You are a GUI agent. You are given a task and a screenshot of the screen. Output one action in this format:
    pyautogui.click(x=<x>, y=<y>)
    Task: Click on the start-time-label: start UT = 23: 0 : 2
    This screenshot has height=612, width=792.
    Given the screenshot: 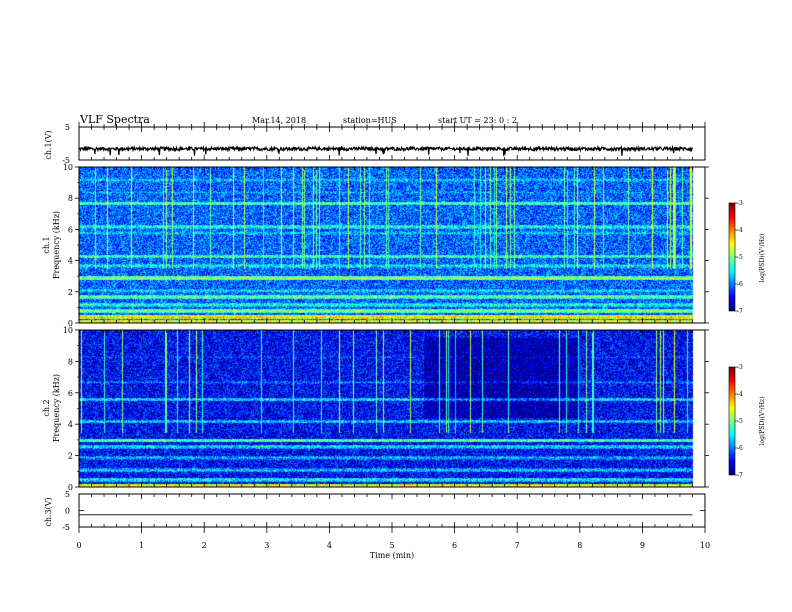 What is the action you would take?
    pyautogui.click(x=477, y=120)
    